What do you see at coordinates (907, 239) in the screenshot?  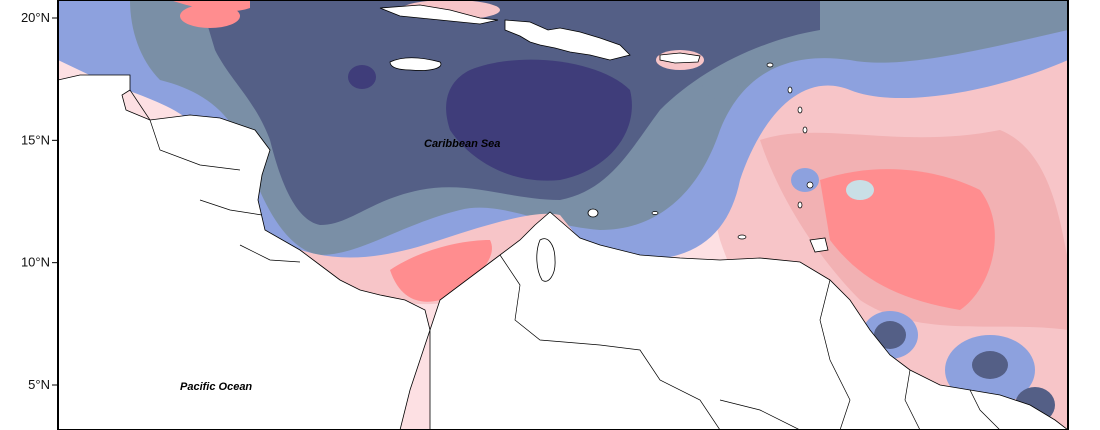 I see `red-east` at bounding box center [907, 239].